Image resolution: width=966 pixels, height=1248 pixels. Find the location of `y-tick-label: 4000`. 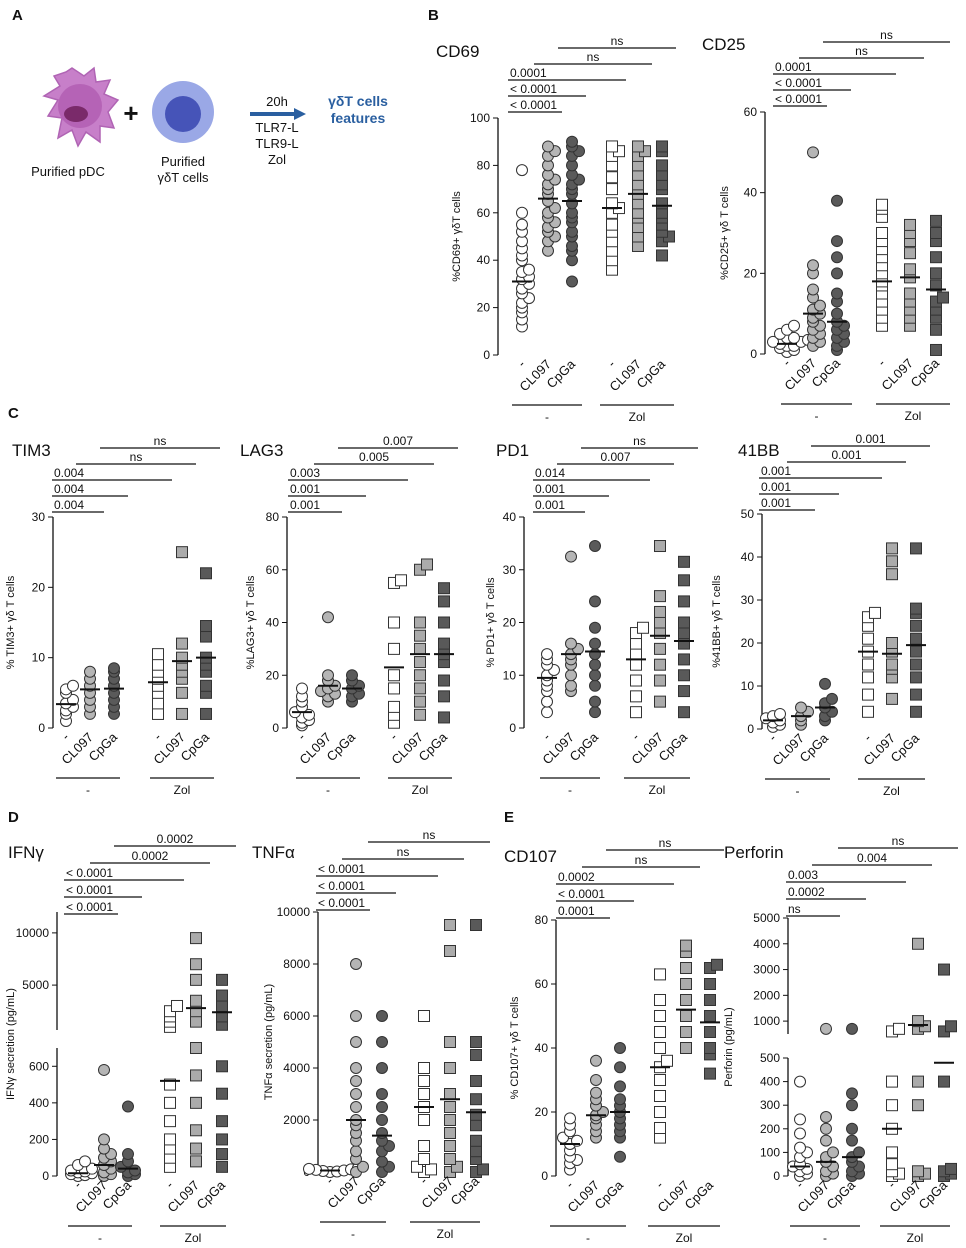

y-tick-label: 4000 is located at coordinates (766, 944).